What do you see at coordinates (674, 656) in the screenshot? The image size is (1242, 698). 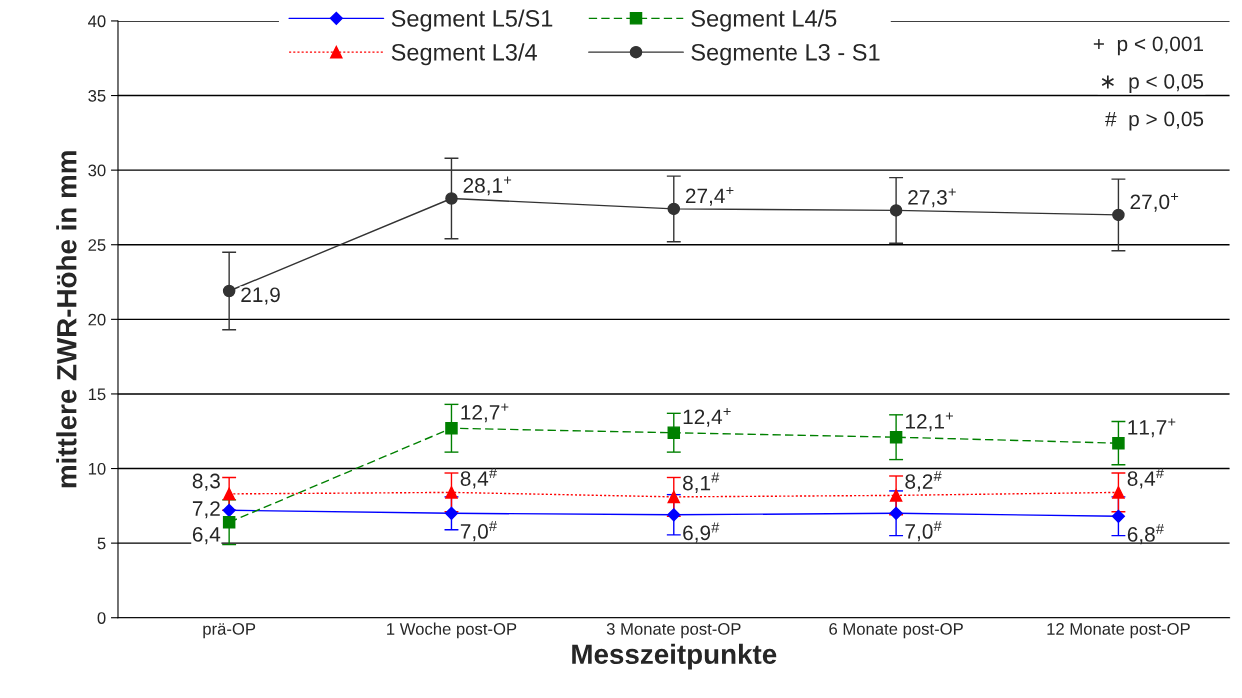 I see `x-axis-title: Messzeitpunkte` at bounding box center [674, 656].